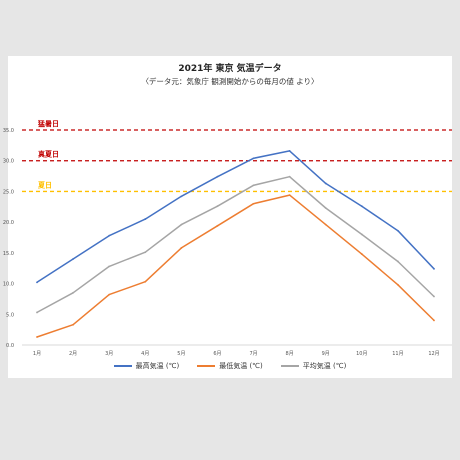  I want to click on legend-swatch-min, so click(206, 366).